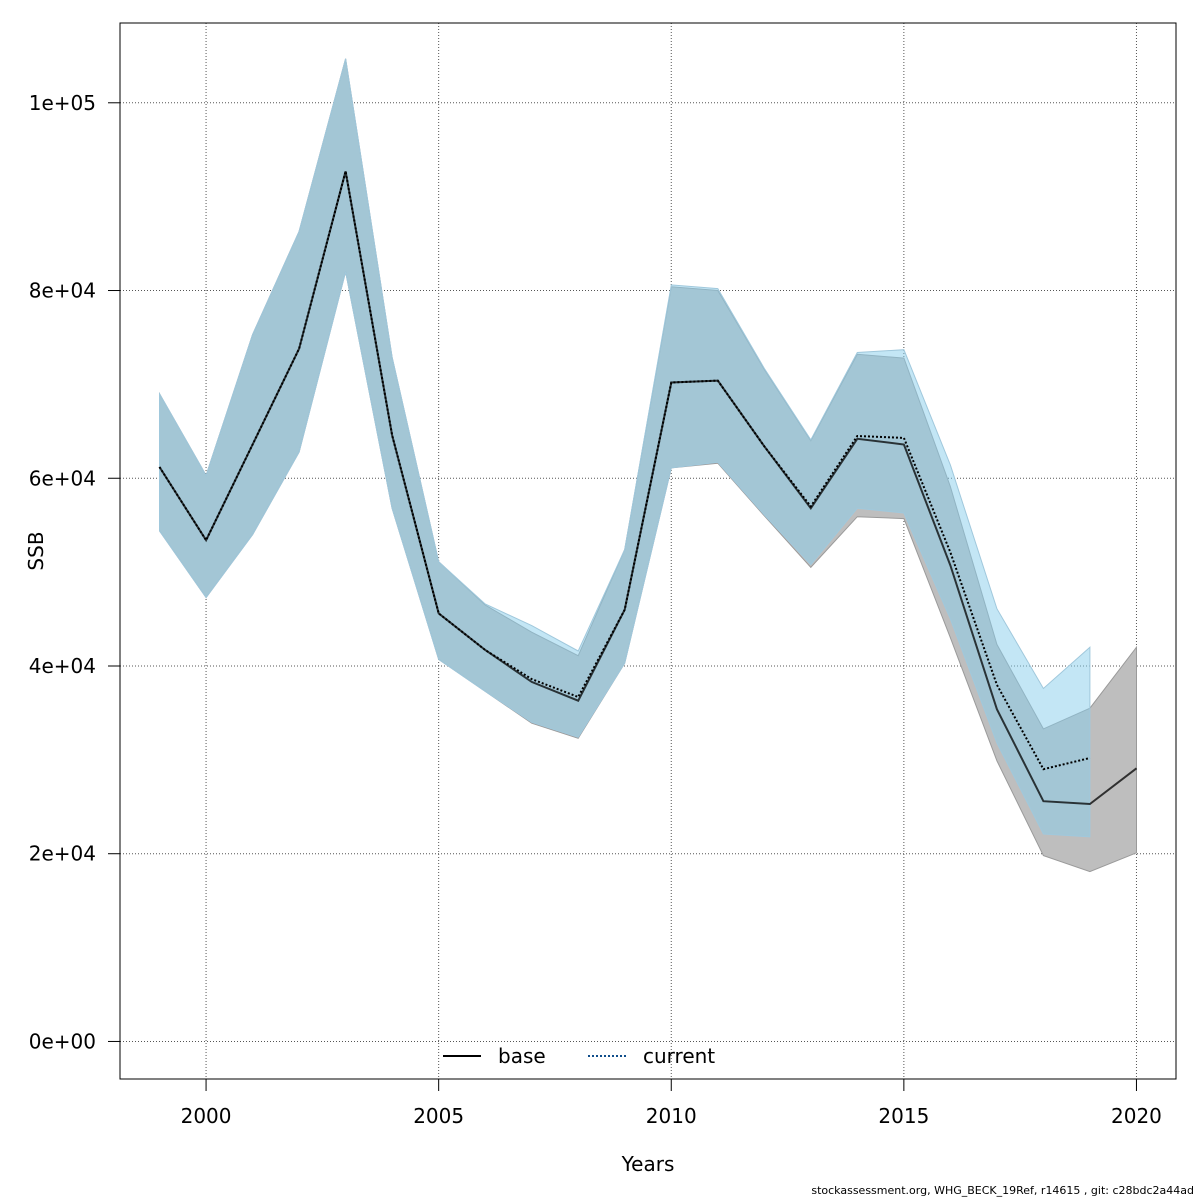 This screenshot has height=1200, width=1200. What do you see at coordinates (671, 1116) in the screenshot?
I see `x-tick-label-2010: 2010` at bounding box center [671, 1116].